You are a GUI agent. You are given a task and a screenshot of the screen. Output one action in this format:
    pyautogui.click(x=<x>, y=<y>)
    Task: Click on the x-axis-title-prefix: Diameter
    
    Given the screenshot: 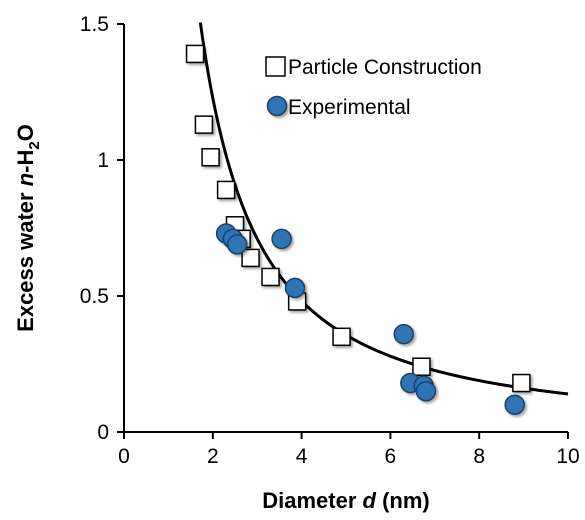 What is the action you would take?
    pyautogui.click(x=312, y=500)
    